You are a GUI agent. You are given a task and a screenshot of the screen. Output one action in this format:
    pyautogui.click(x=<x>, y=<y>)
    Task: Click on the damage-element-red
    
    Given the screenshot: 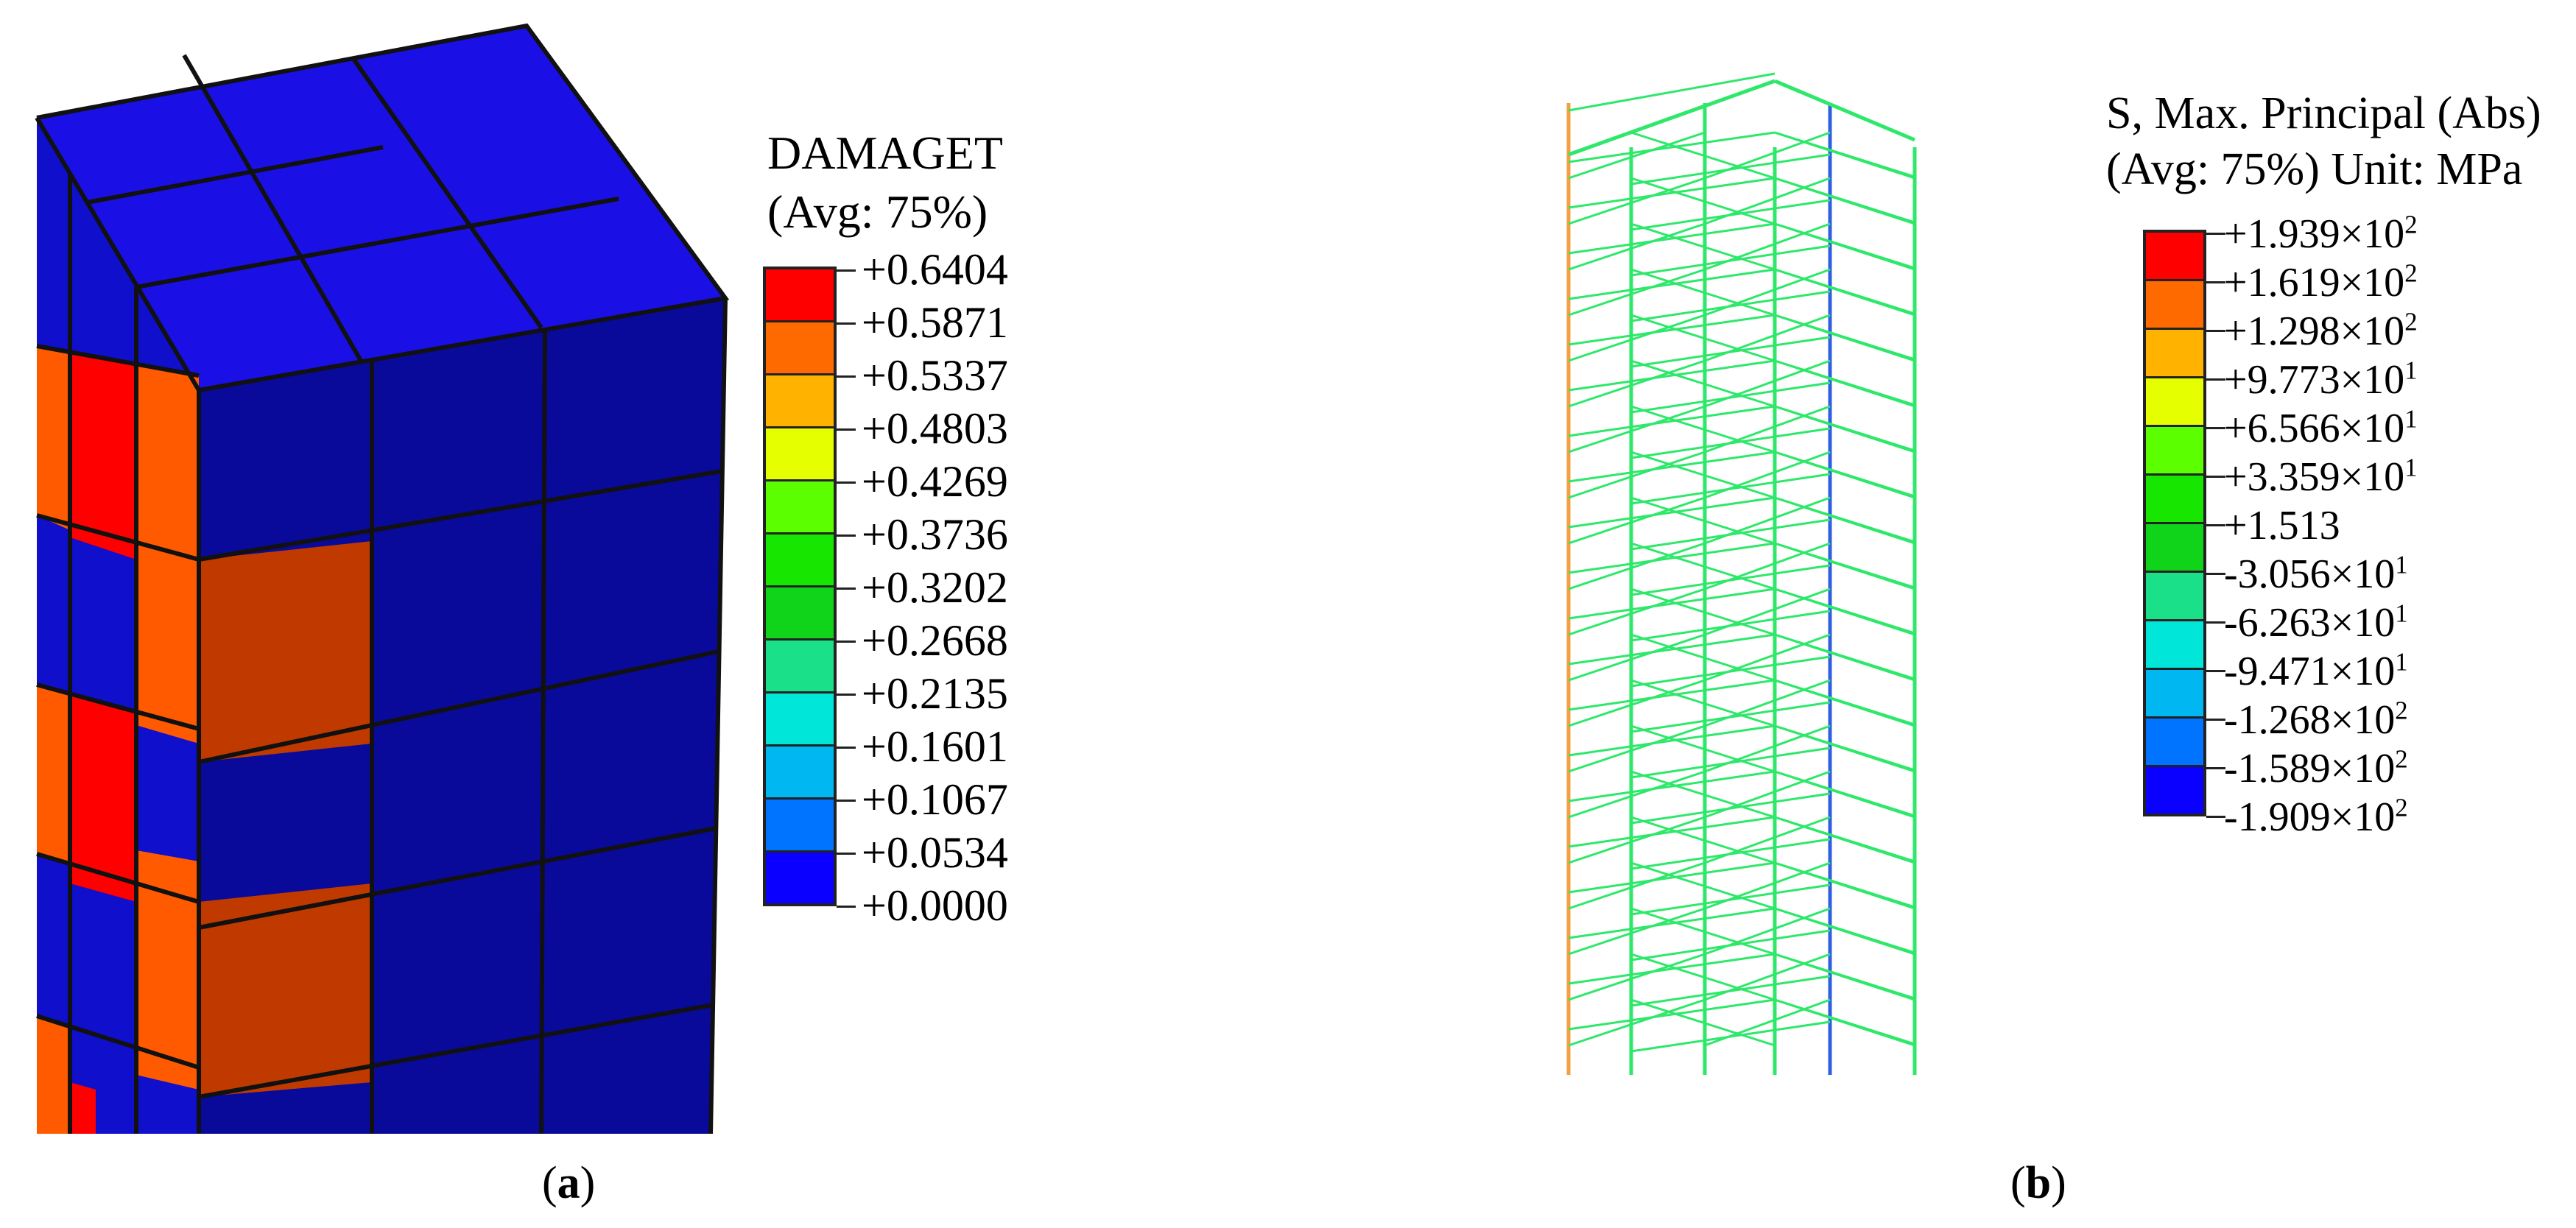 What is the action you would take?
    pyautogui.click(x=103, y=456)
    